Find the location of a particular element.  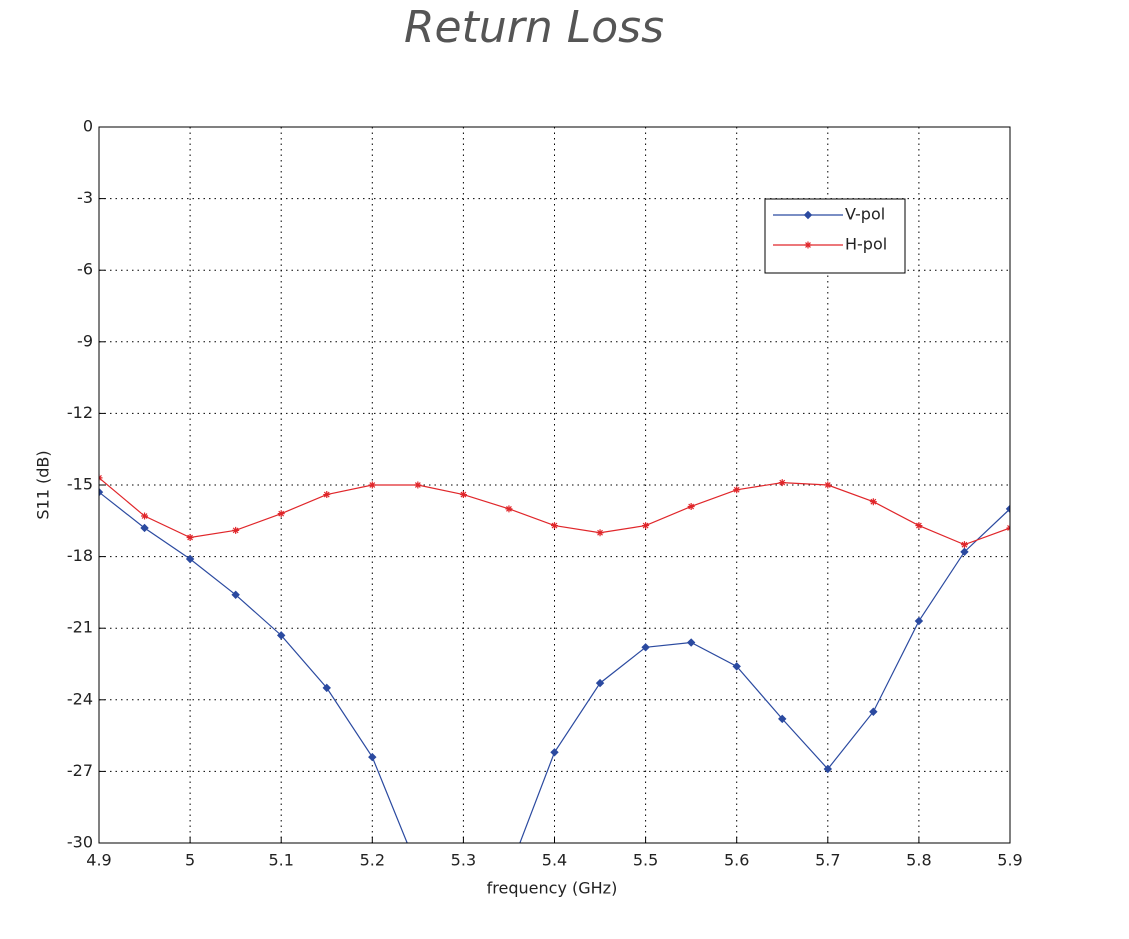

legend-box is located at coordinates (835, 236).